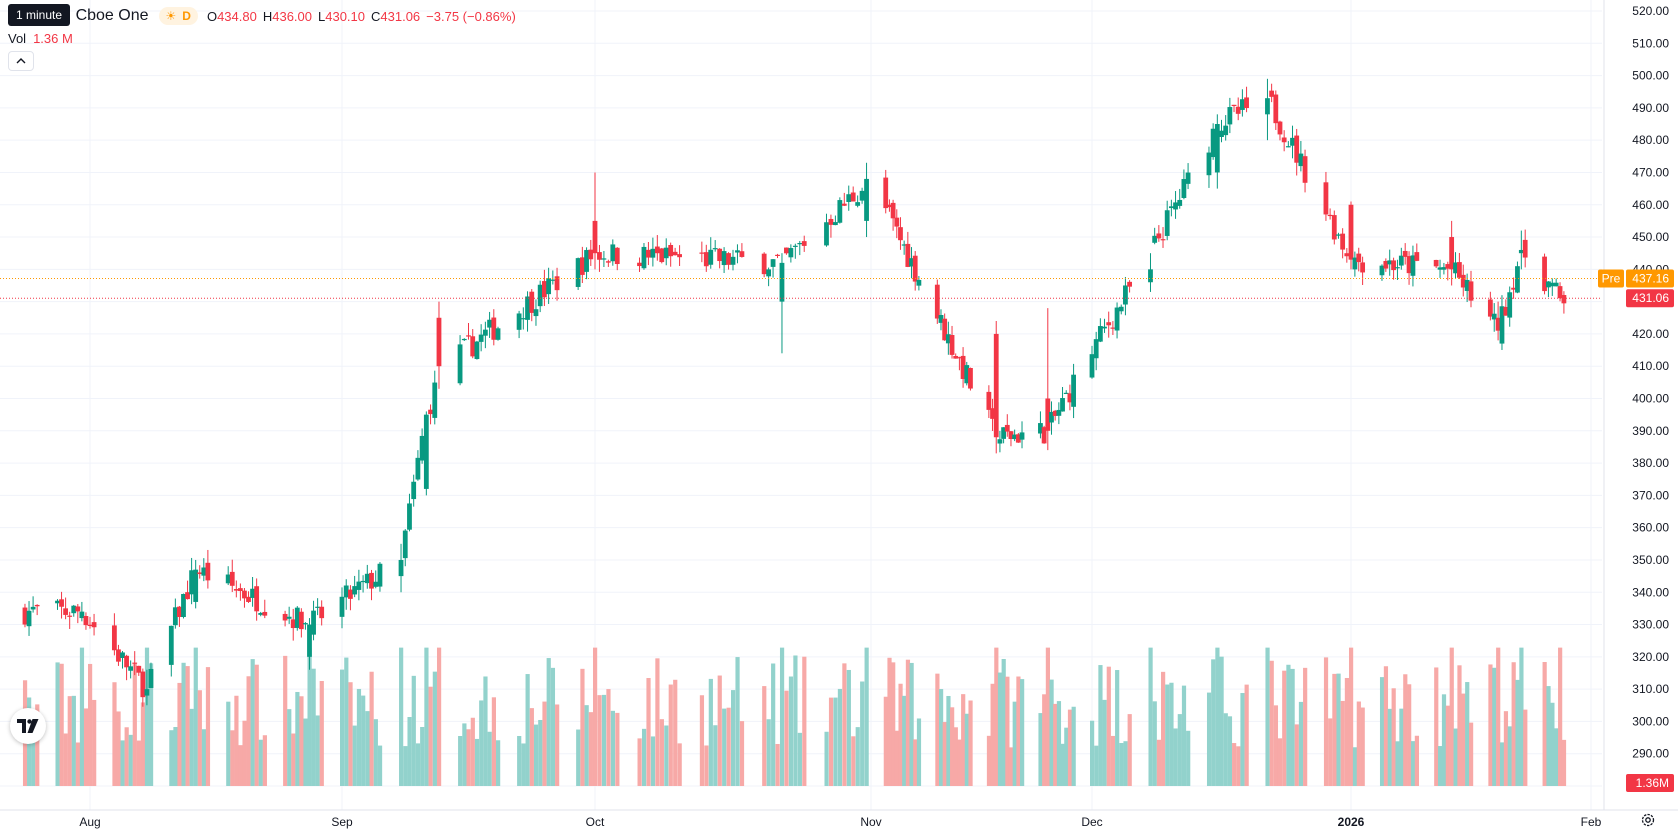 The height and width of the screenshot is (835, 1678). I want to click on chart-settings-icon, so click(1648, 820).